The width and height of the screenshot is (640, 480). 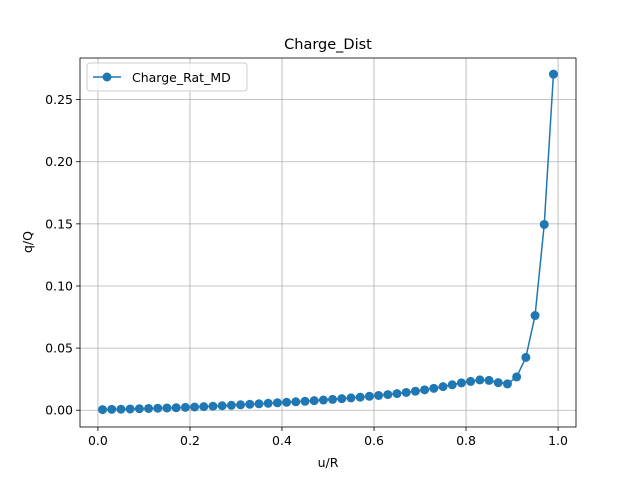 I want to click on y-axis-label: q/Q, so click(x=27, y=242).